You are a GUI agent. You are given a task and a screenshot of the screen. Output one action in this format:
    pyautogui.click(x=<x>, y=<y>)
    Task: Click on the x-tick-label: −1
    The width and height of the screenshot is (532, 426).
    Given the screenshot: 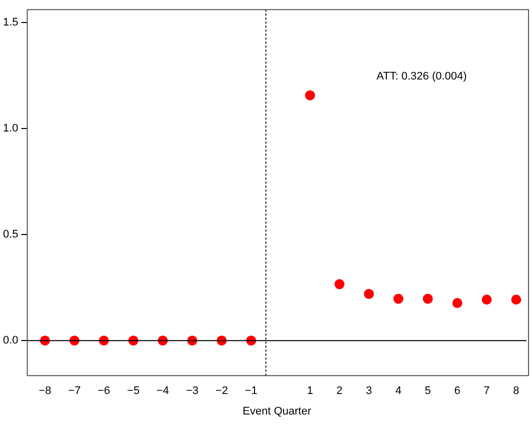 What is the action you would take?
    pyautogui.click(x=251, y=391)
    